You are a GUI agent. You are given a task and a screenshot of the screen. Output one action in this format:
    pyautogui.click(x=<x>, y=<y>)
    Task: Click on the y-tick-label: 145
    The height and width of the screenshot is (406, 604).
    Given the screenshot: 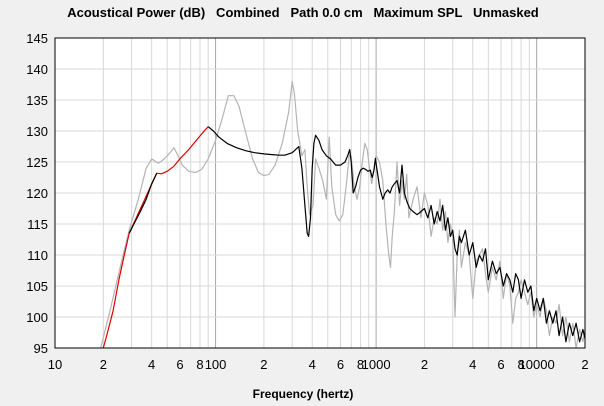 What is the action you would take?
    pyautogui.click(x=37, y=38)
    